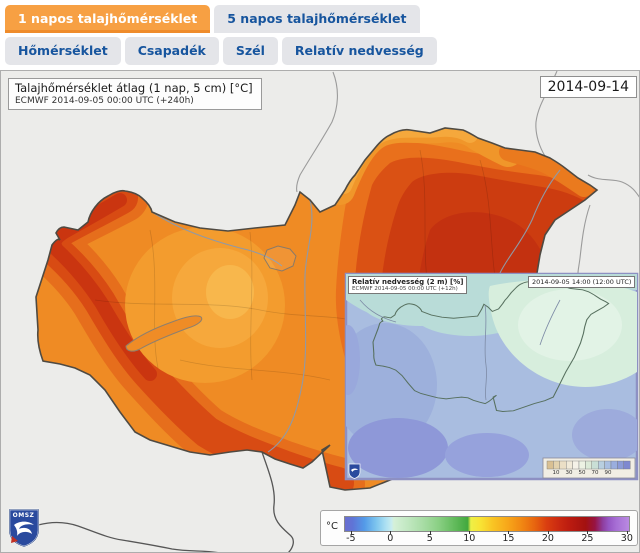 The height and width of the screenshot is (553, 640). What do you see at coordinates (359, 51) in the screenshot?
I see `tab-relative-humidity: Relatív nedvesség` at bounding box center [359, 51].